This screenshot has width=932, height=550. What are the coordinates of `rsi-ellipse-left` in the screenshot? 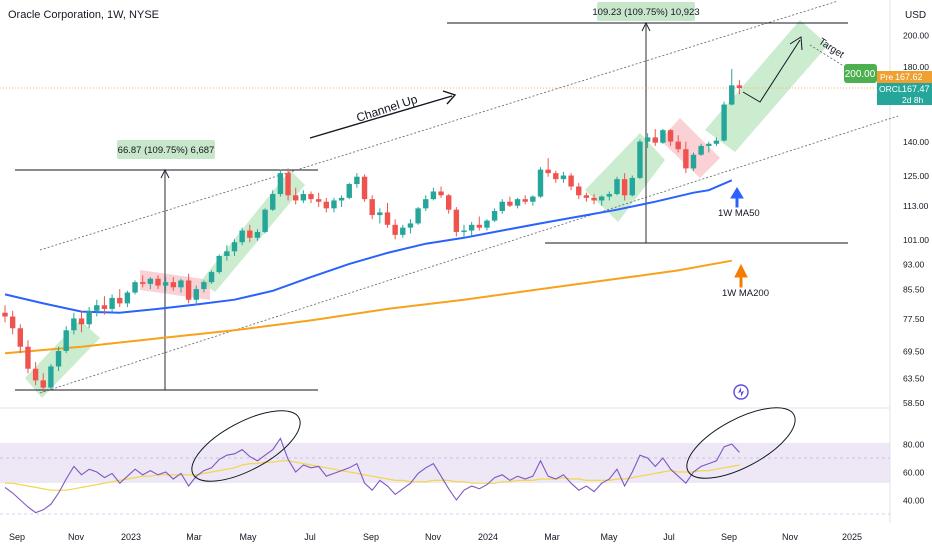 It's located at (246, 446).